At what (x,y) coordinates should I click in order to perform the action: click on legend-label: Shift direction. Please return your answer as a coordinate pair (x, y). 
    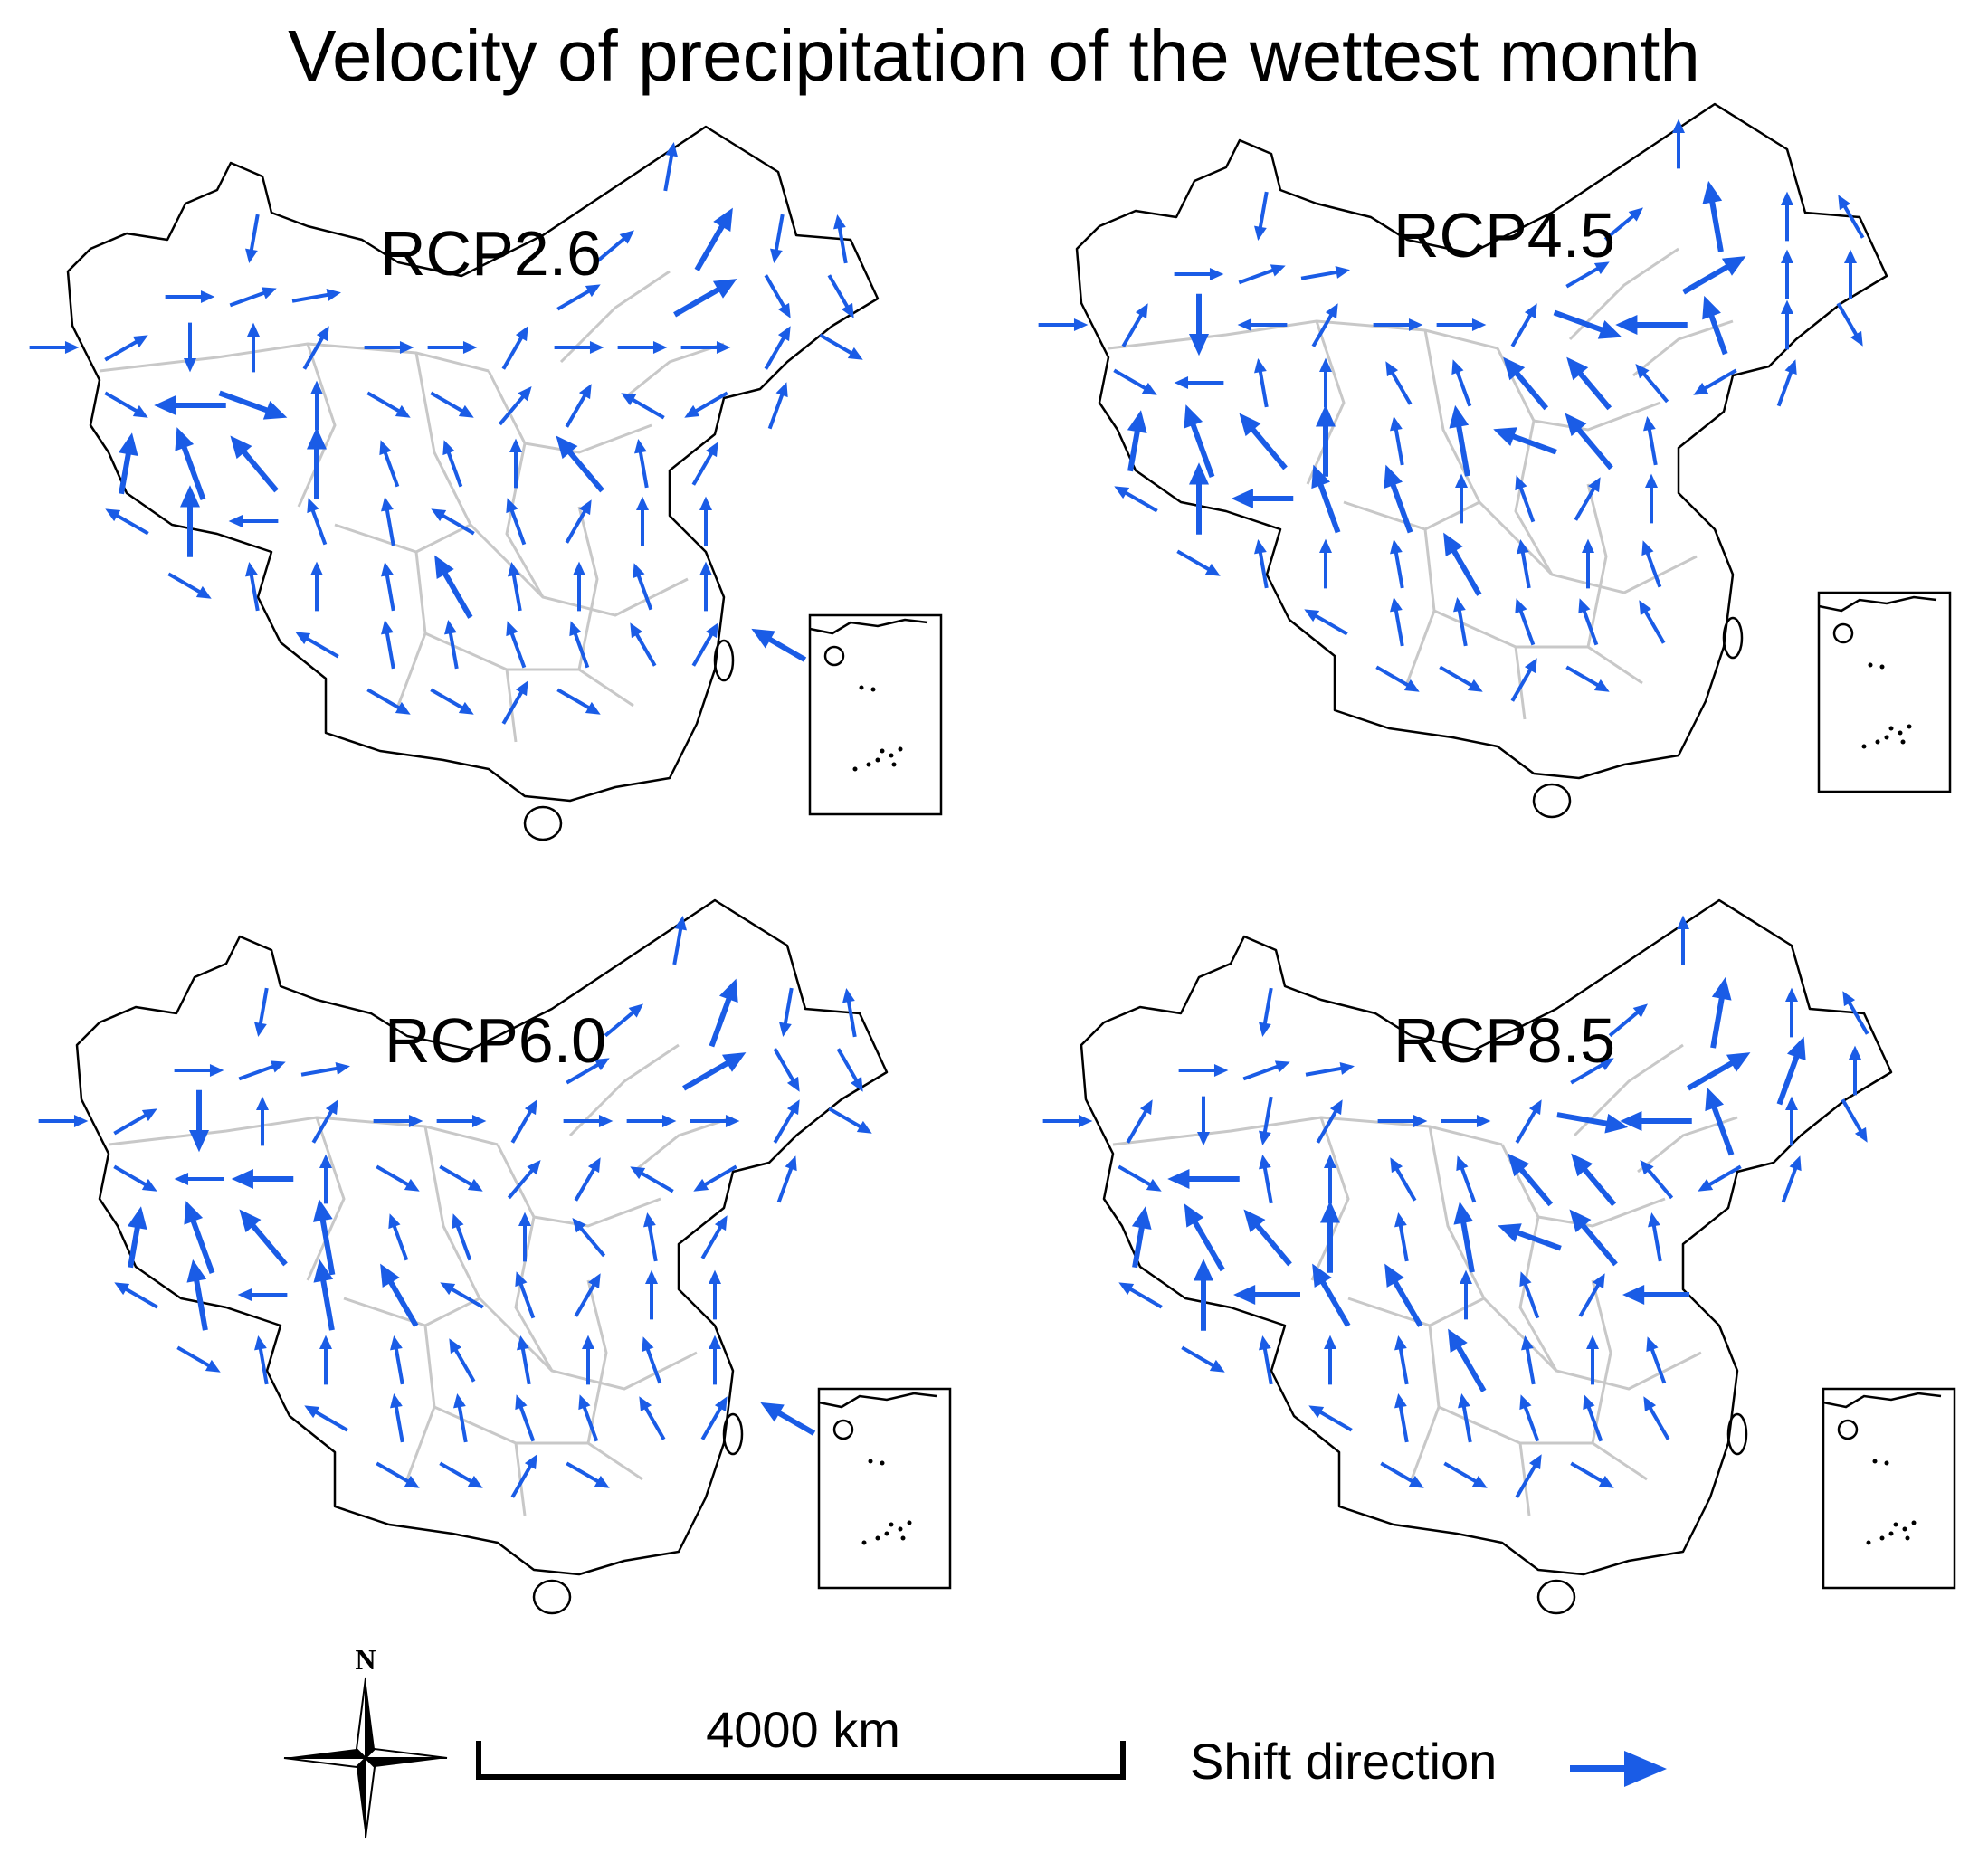
    Looking at the image, I should click on (1344, 1761).